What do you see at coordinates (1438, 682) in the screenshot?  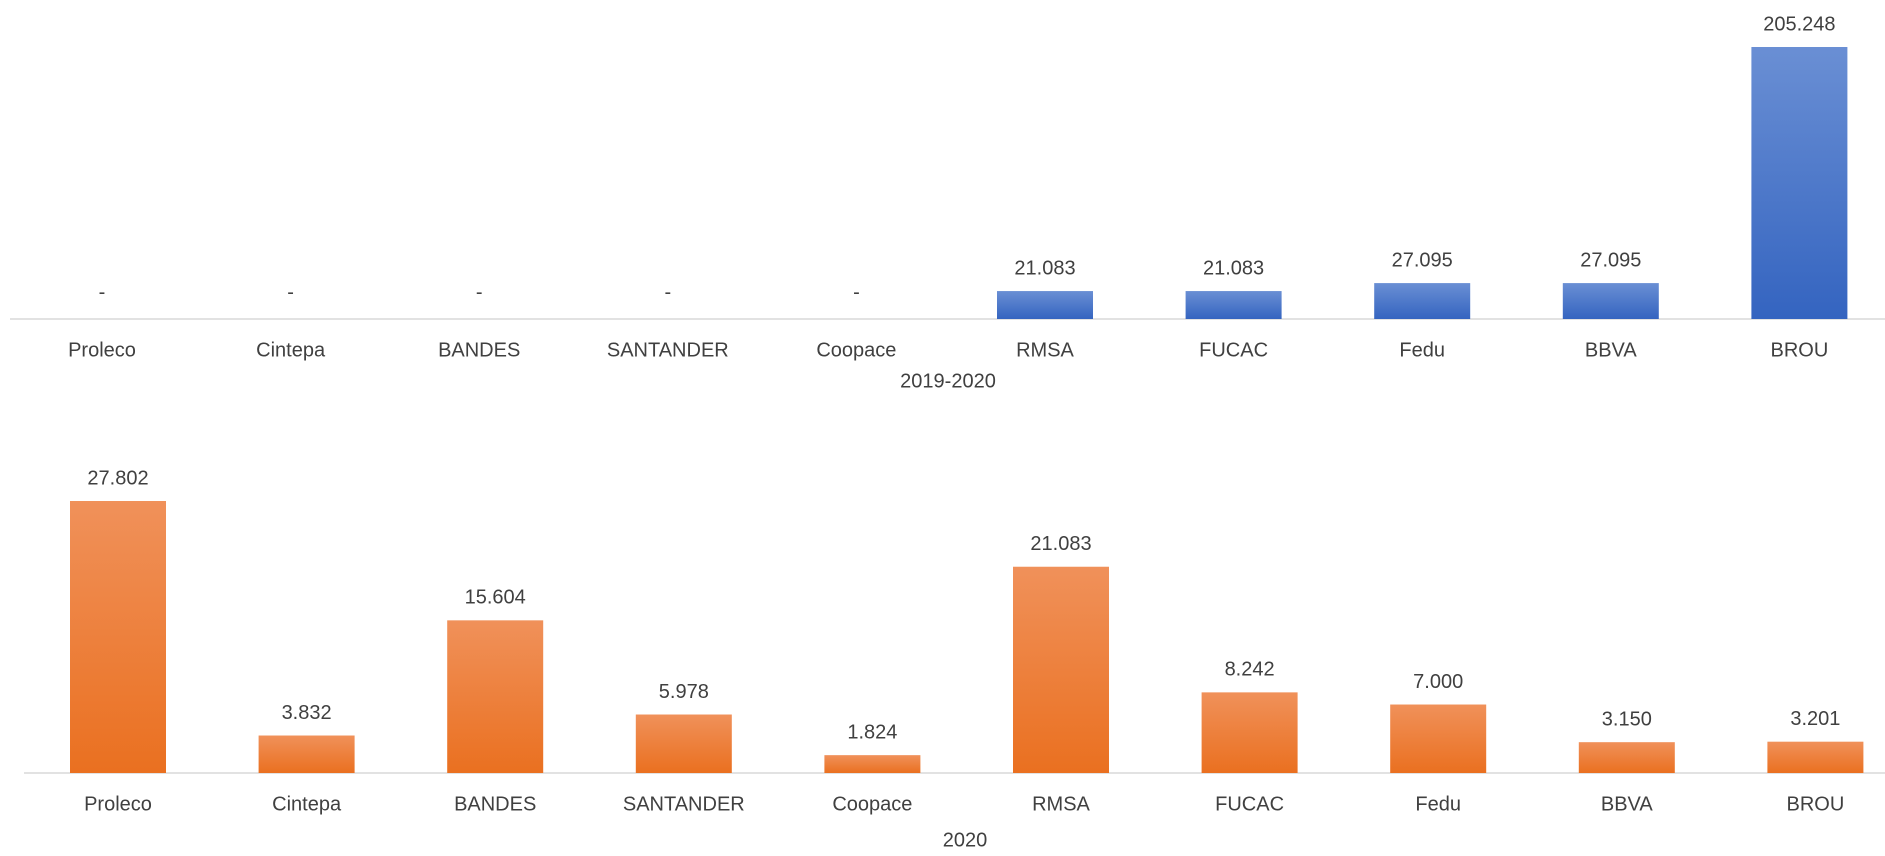 I see `data-label: 7.000` at bounding box center [1438, 682].